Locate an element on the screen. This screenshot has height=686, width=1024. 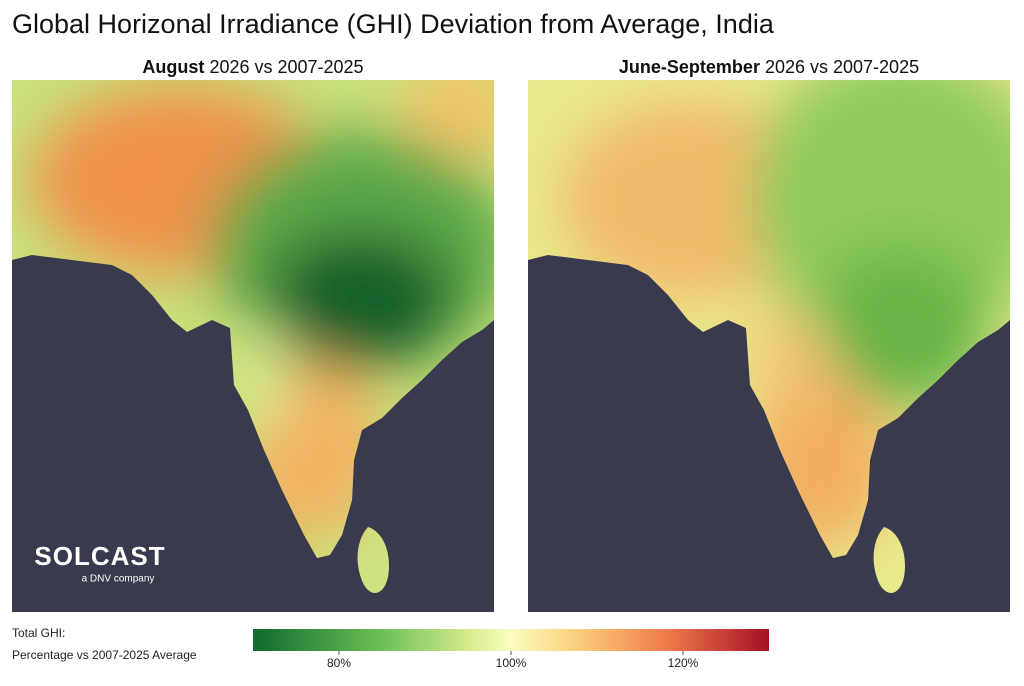
legend-label: Percentage vs 2007-2025 Average is located at coordinates (104, 655).